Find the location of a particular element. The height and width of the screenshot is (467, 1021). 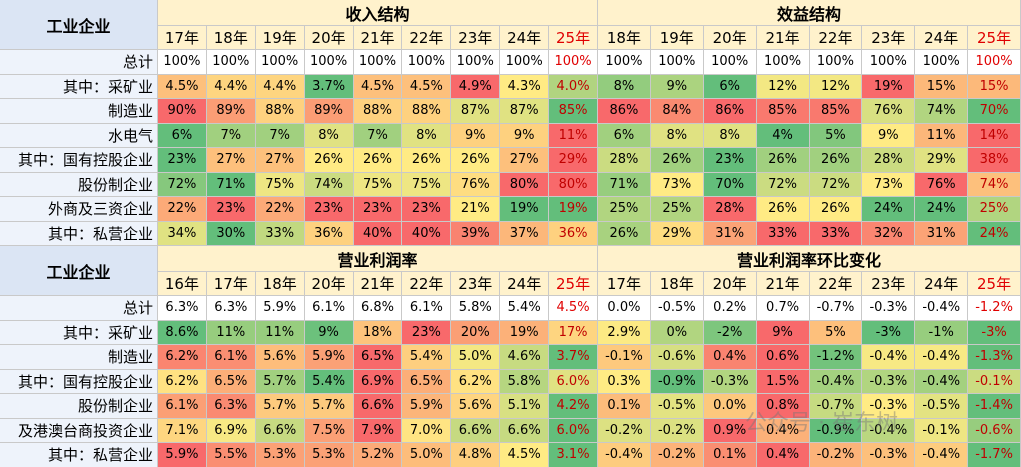

data-cell: -0.3% is located at coordinates (889, 381).